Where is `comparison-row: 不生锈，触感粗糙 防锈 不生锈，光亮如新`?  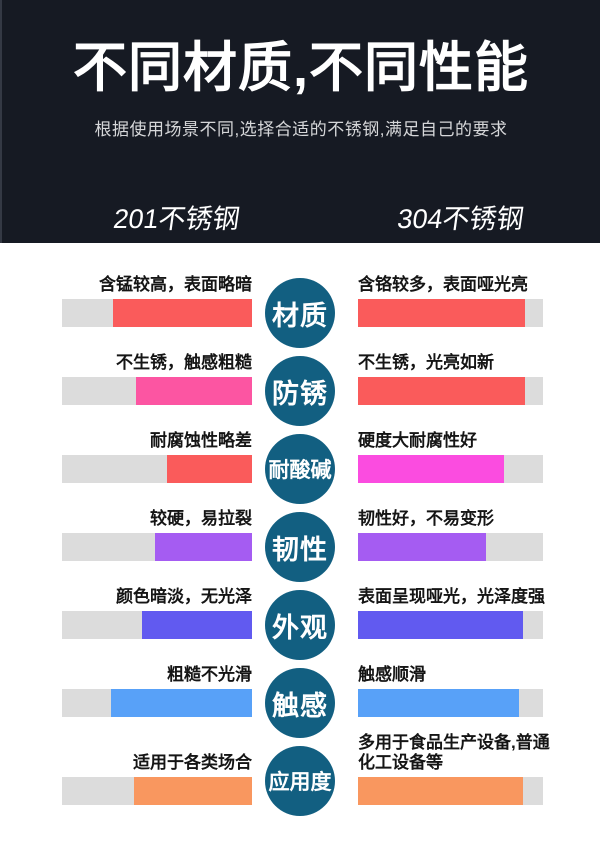
comparison-row: 不生锈，触感粗糙 防锈 不生锈，光亮如新 is located at coordinates (300, 391).